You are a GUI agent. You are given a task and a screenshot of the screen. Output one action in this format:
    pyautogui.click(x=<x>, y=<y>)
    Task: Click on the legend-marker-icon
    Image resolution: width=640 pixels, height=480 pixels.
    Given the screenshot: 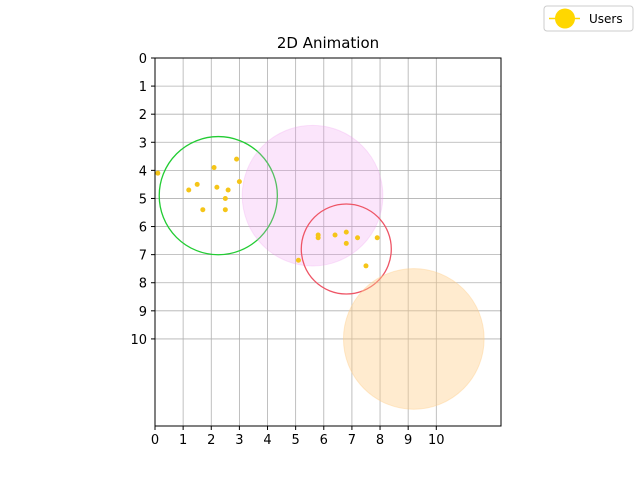 What is the action you would take?
    pyautogui.click(x=565, y=18)
    